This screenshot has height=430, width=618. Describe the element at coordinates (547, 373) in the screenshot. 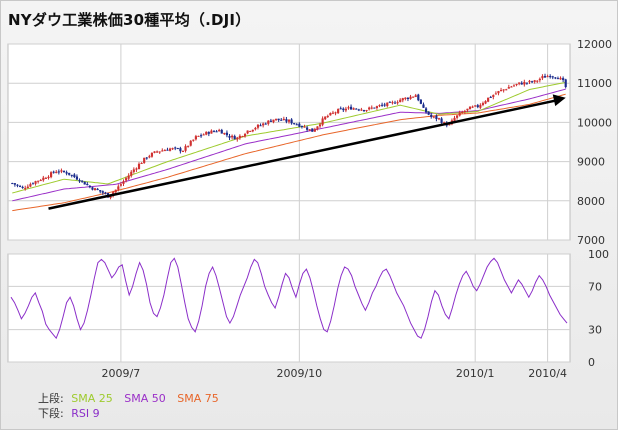

I see `x-tick-label: 2010/4` at that location.